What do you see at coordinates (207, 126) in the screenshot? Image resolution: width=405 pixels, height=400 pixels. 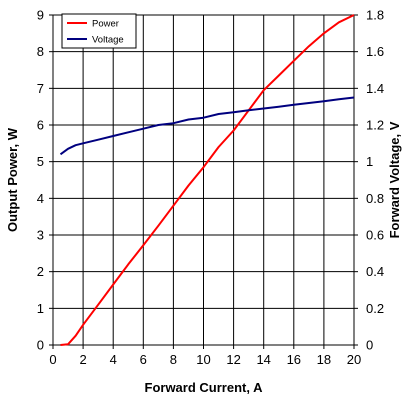 I see `series-line-voltage` at bounding box center [207, 126].